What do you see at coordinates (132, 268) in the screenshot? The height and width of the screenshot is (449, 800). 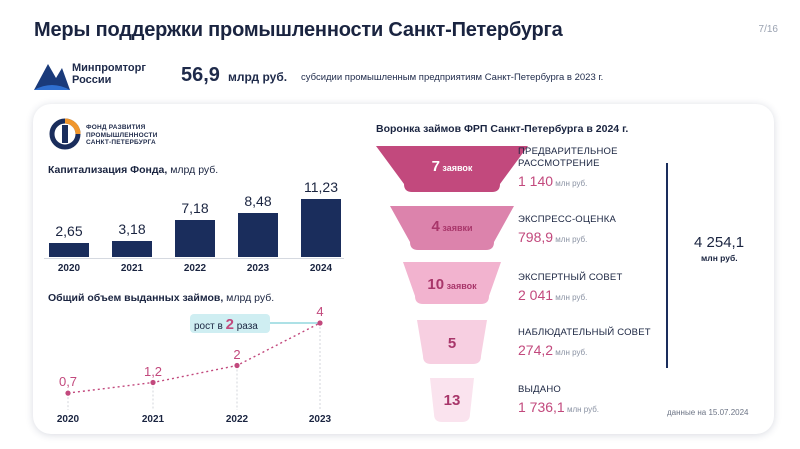 I see `capitalization-year-2021: 2021` at bounding box center [132, 268].